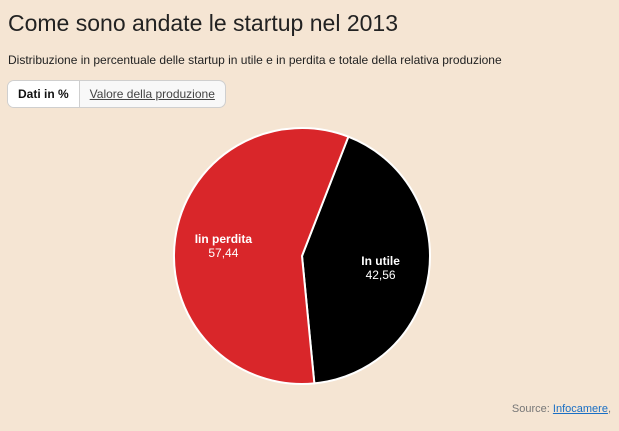  What do you see at coordinates (580, 409) in the screenshot?
I see `source-link: Infocamere` at bounding box center [580, 409].